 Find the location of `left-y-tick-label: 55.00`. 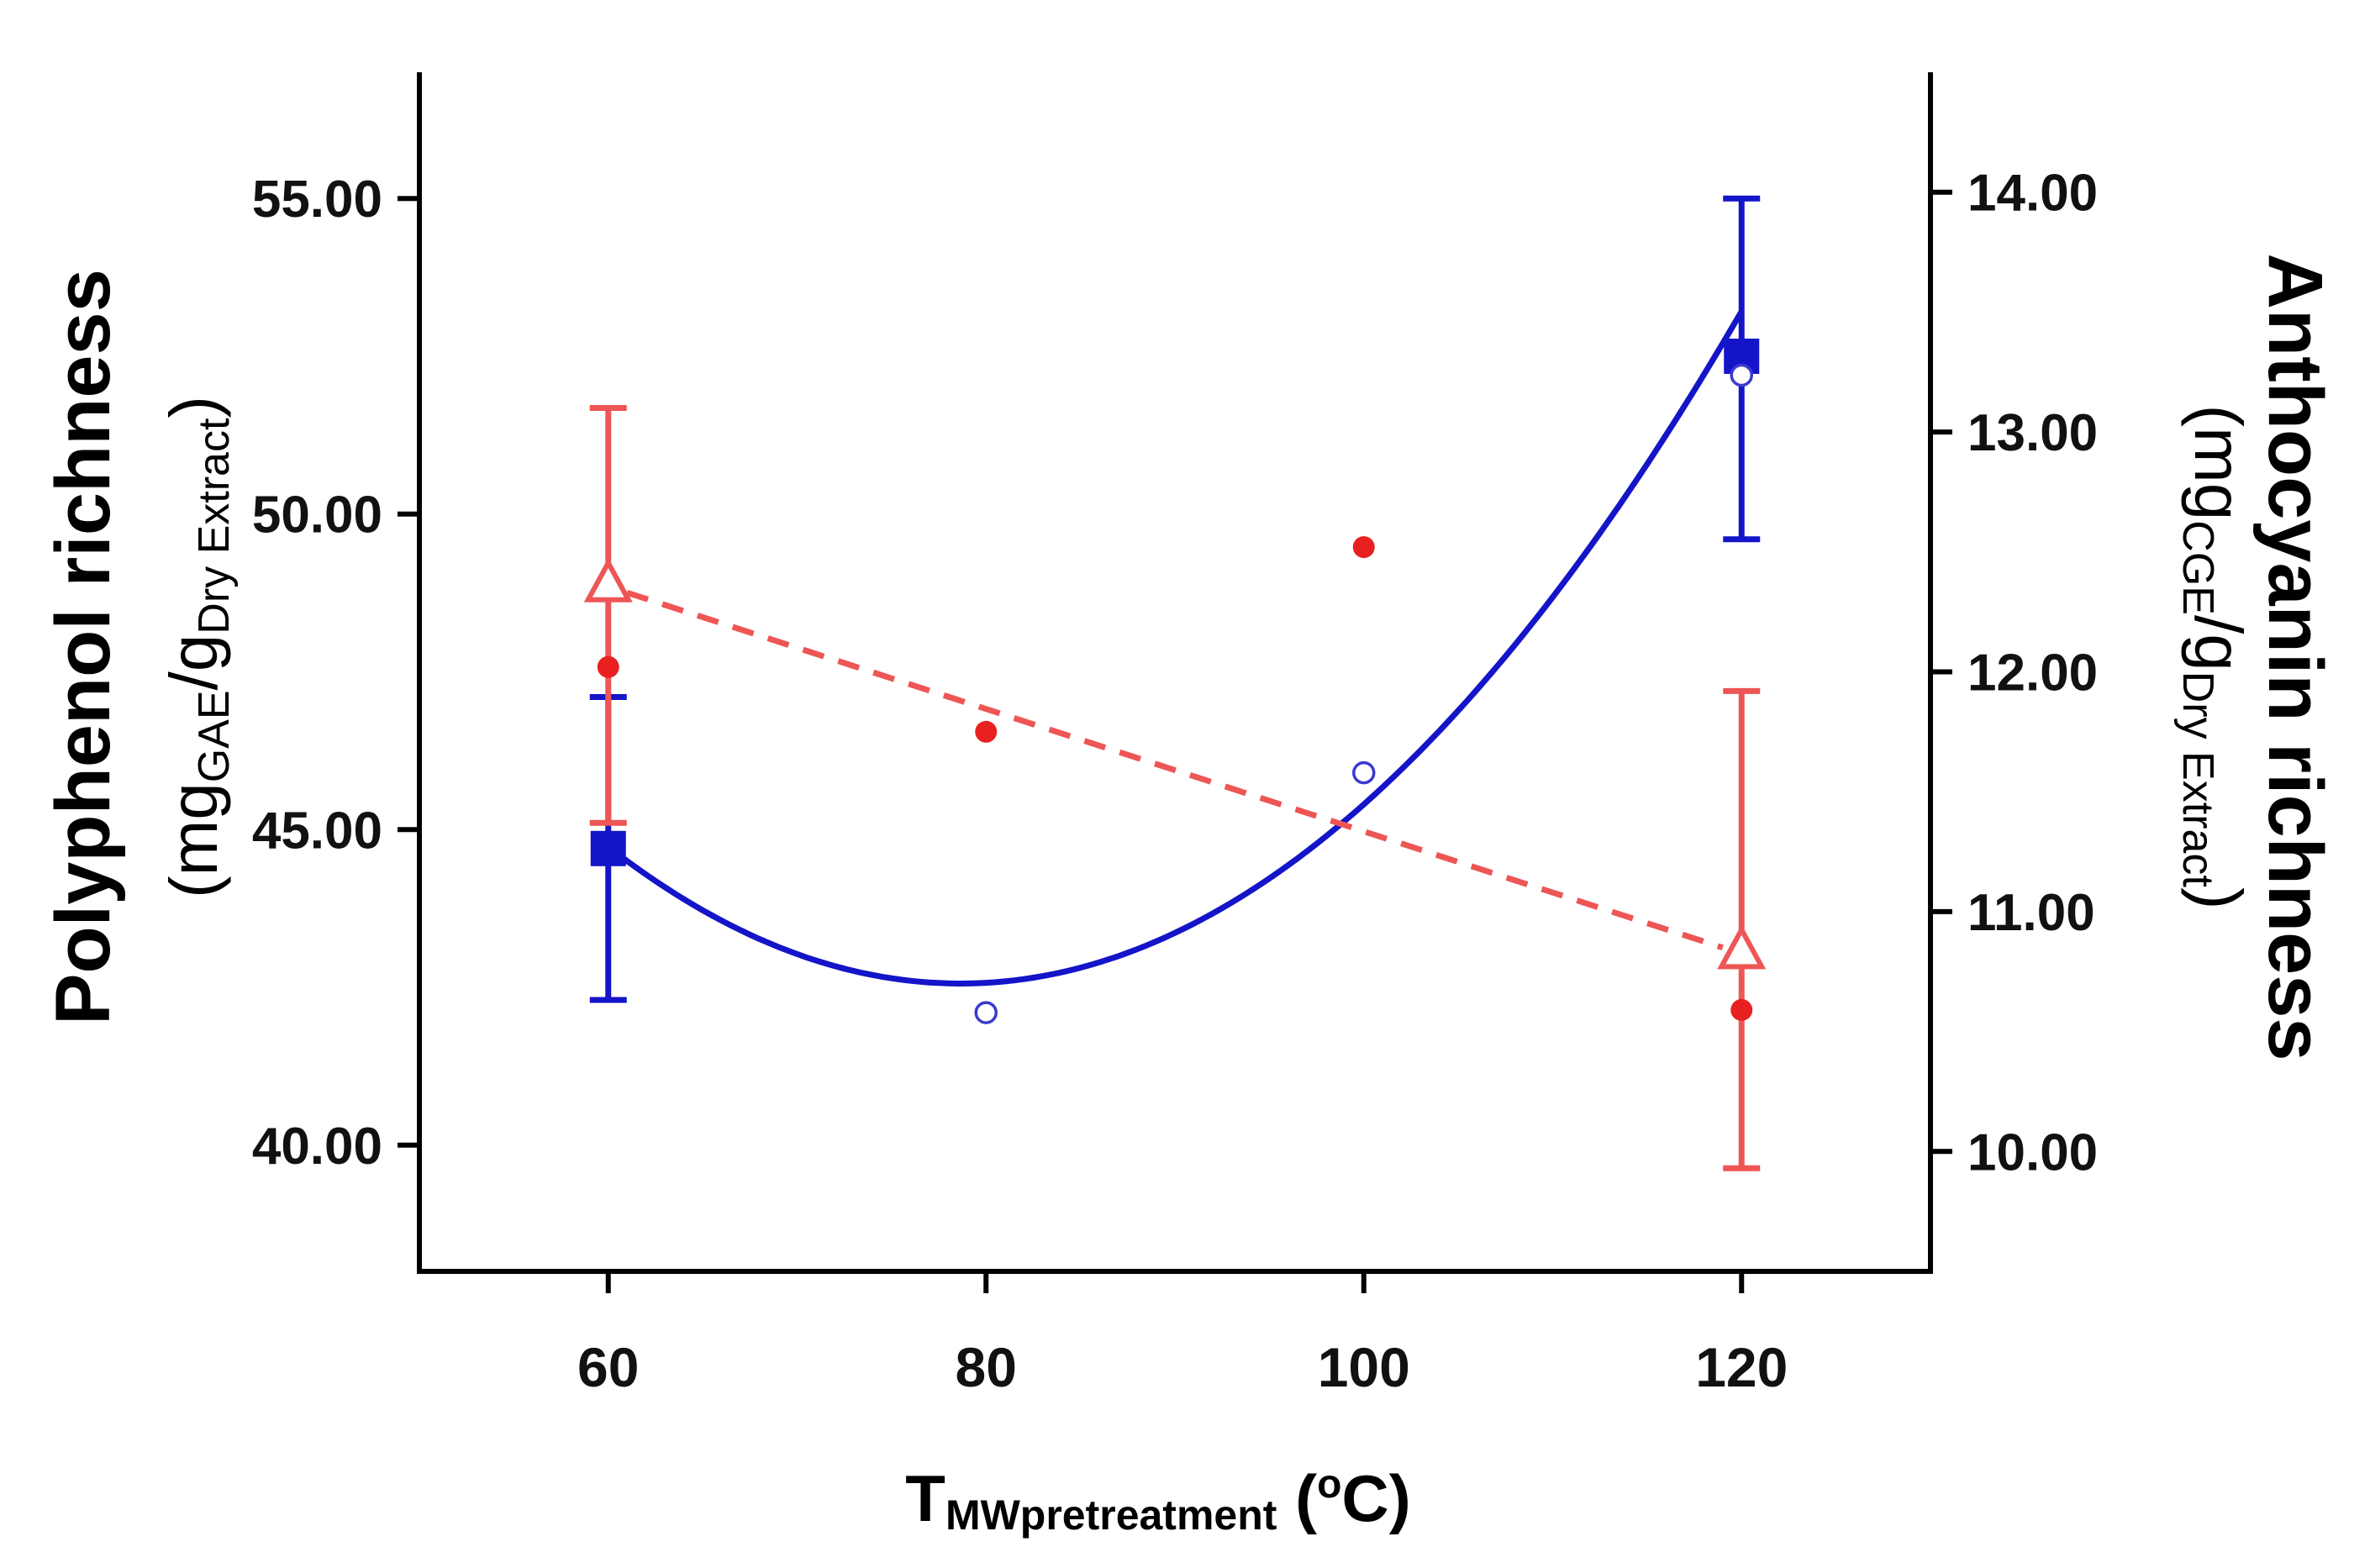

left-y-tick-label: 55.00 is located at coordinates (317, 200).